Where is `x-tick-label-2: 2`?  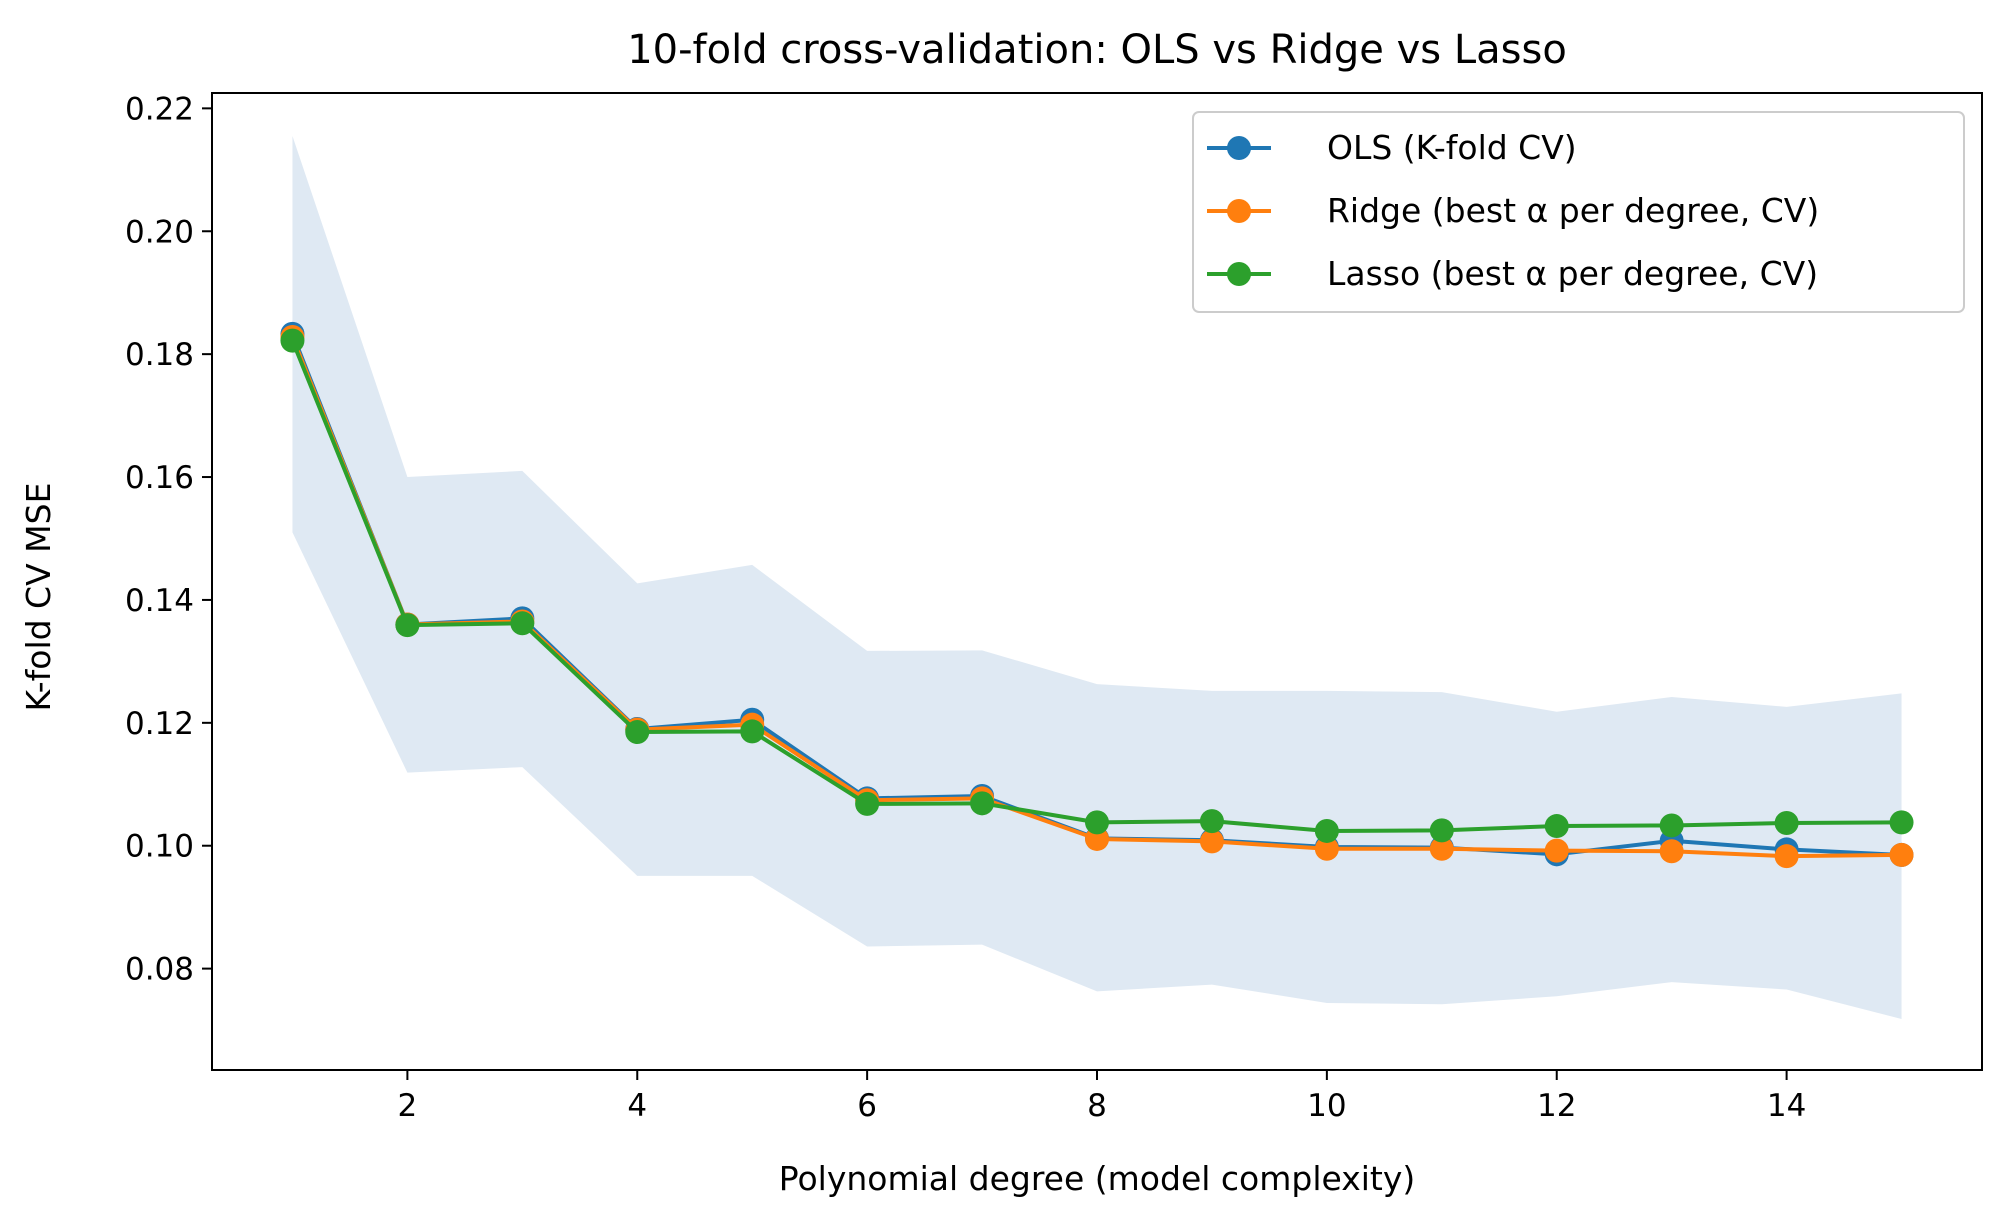
x-tick-label-2: 2 is located at coordinates (408, 1106).